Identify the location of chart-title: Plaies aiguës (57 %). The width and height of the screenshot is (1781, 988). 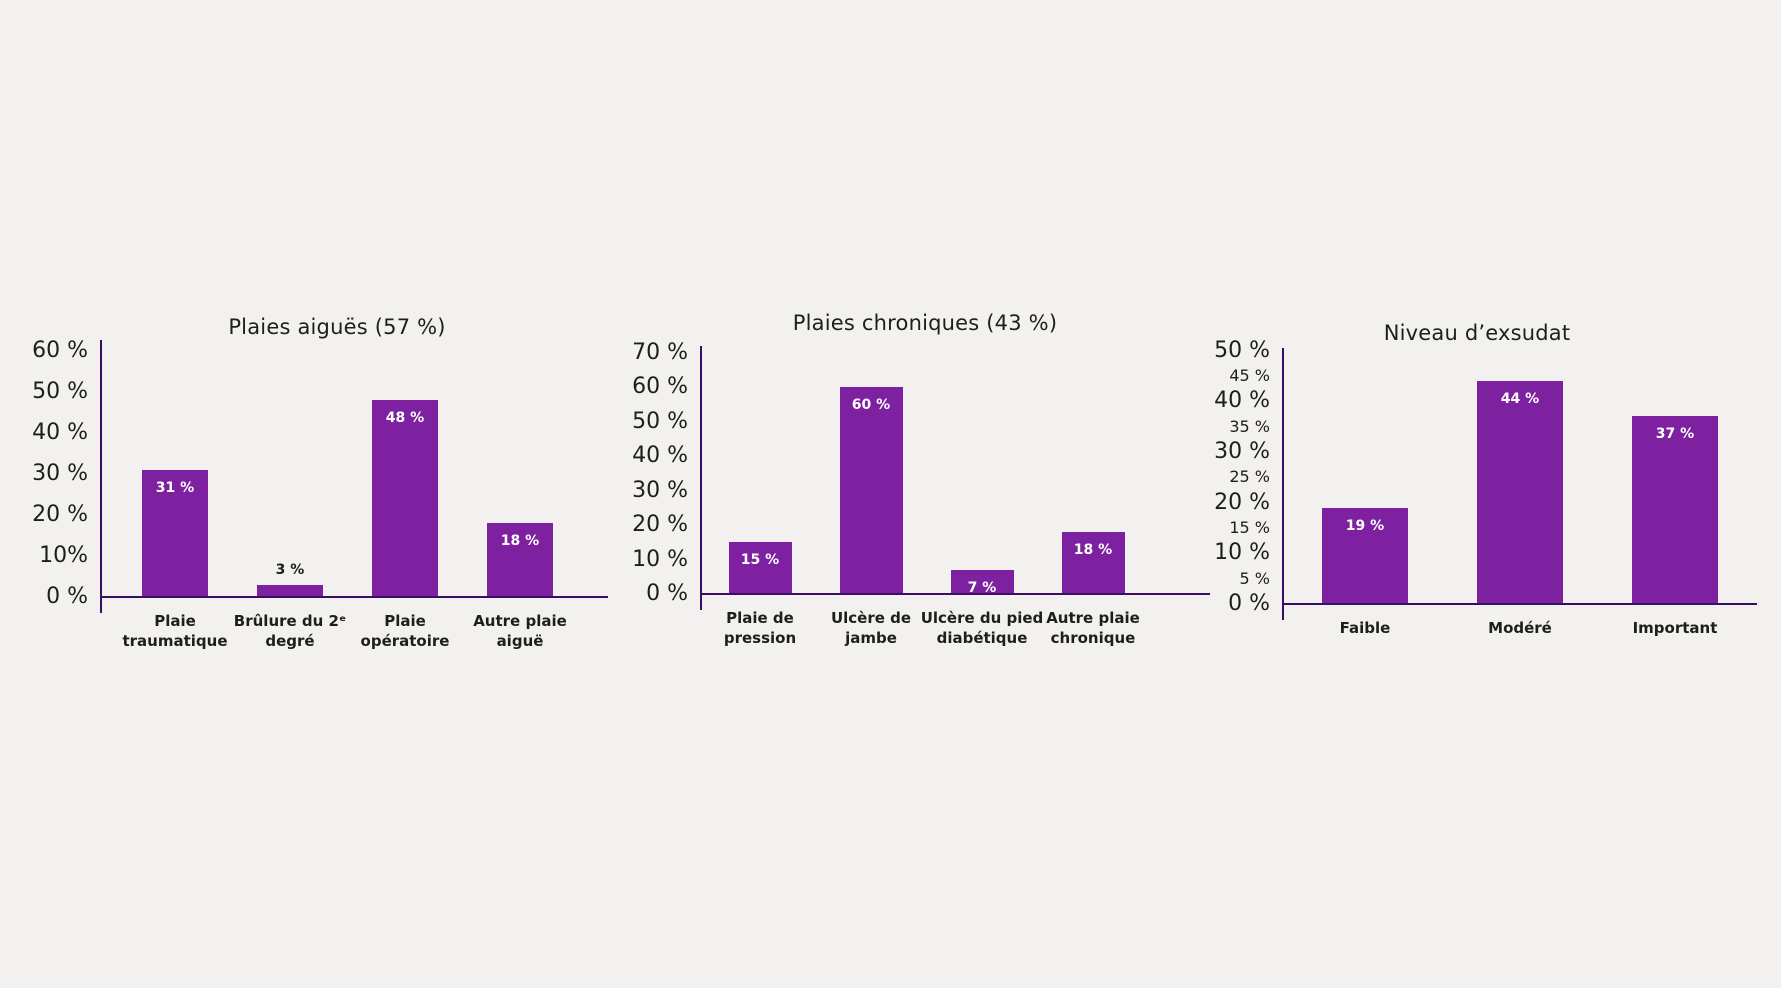
(337, 327).